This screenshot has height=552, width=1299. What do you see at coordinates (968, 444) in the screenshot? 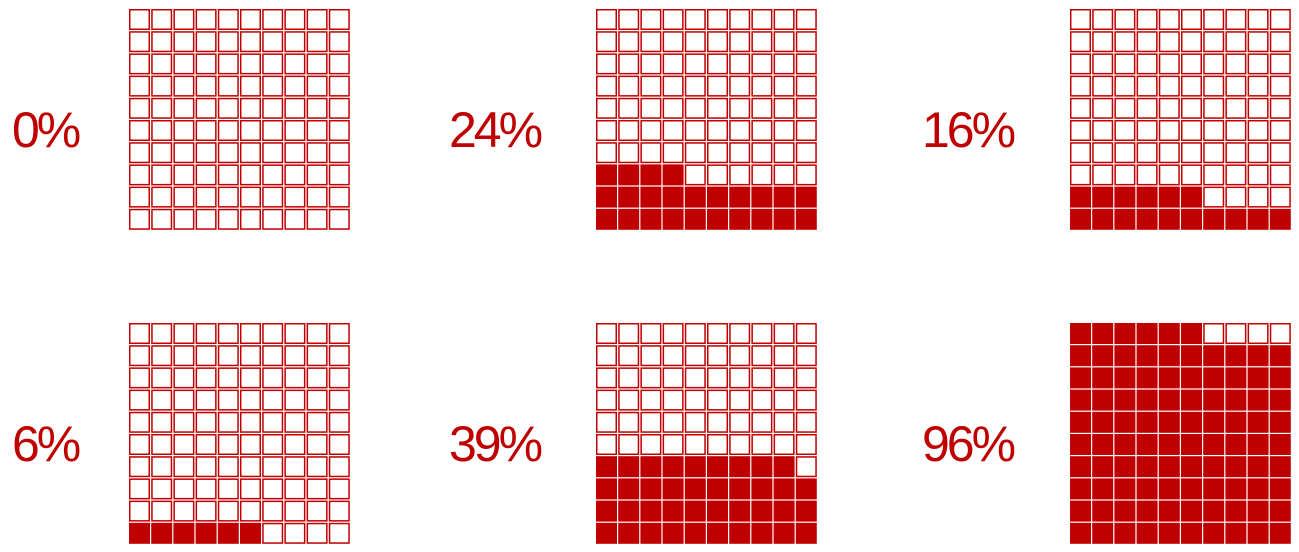
I see `waffle-percent-label: 96%` at bounding box center [968, 444].